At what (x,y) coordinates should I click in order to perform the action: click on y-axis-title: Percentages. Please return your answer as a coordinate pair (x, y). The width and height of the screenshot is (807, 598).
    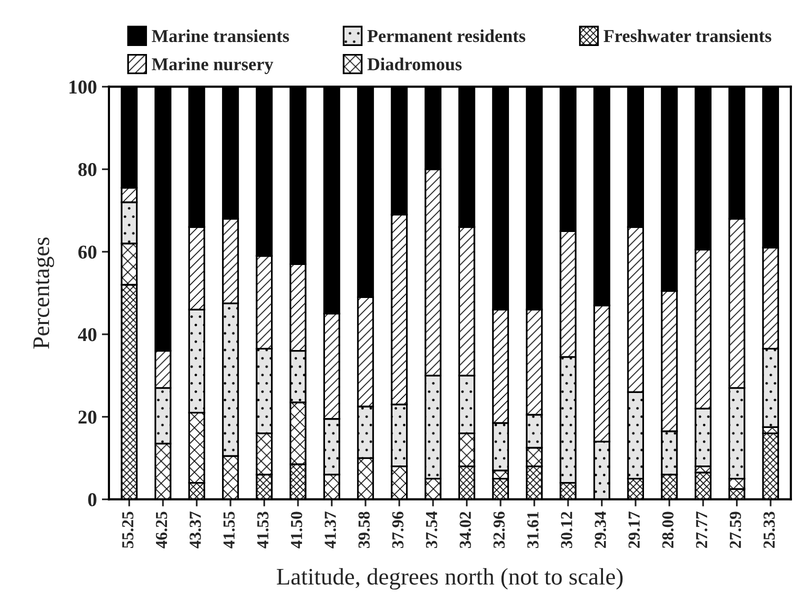
    Looking at the image, I should click on (44, 293).